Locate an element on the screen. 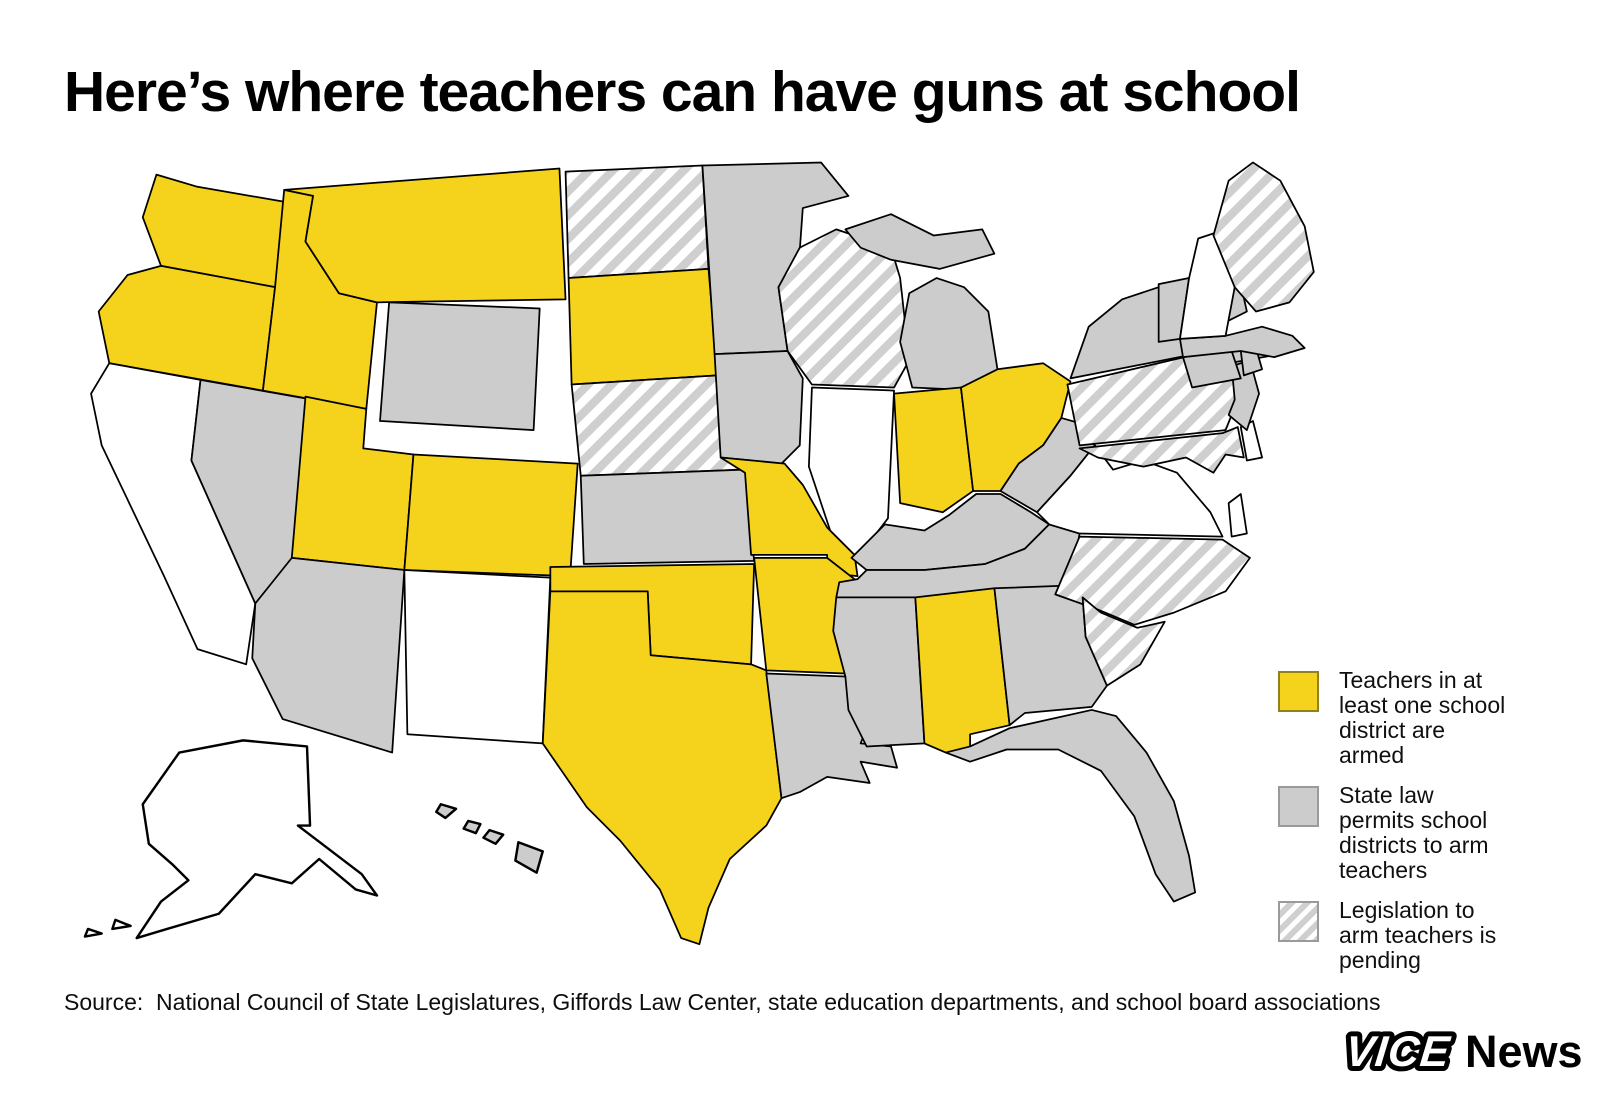 Image resolution: width=1600 pixels, height=1111 pixels. state-maine is located at coordinates (1263, 237).